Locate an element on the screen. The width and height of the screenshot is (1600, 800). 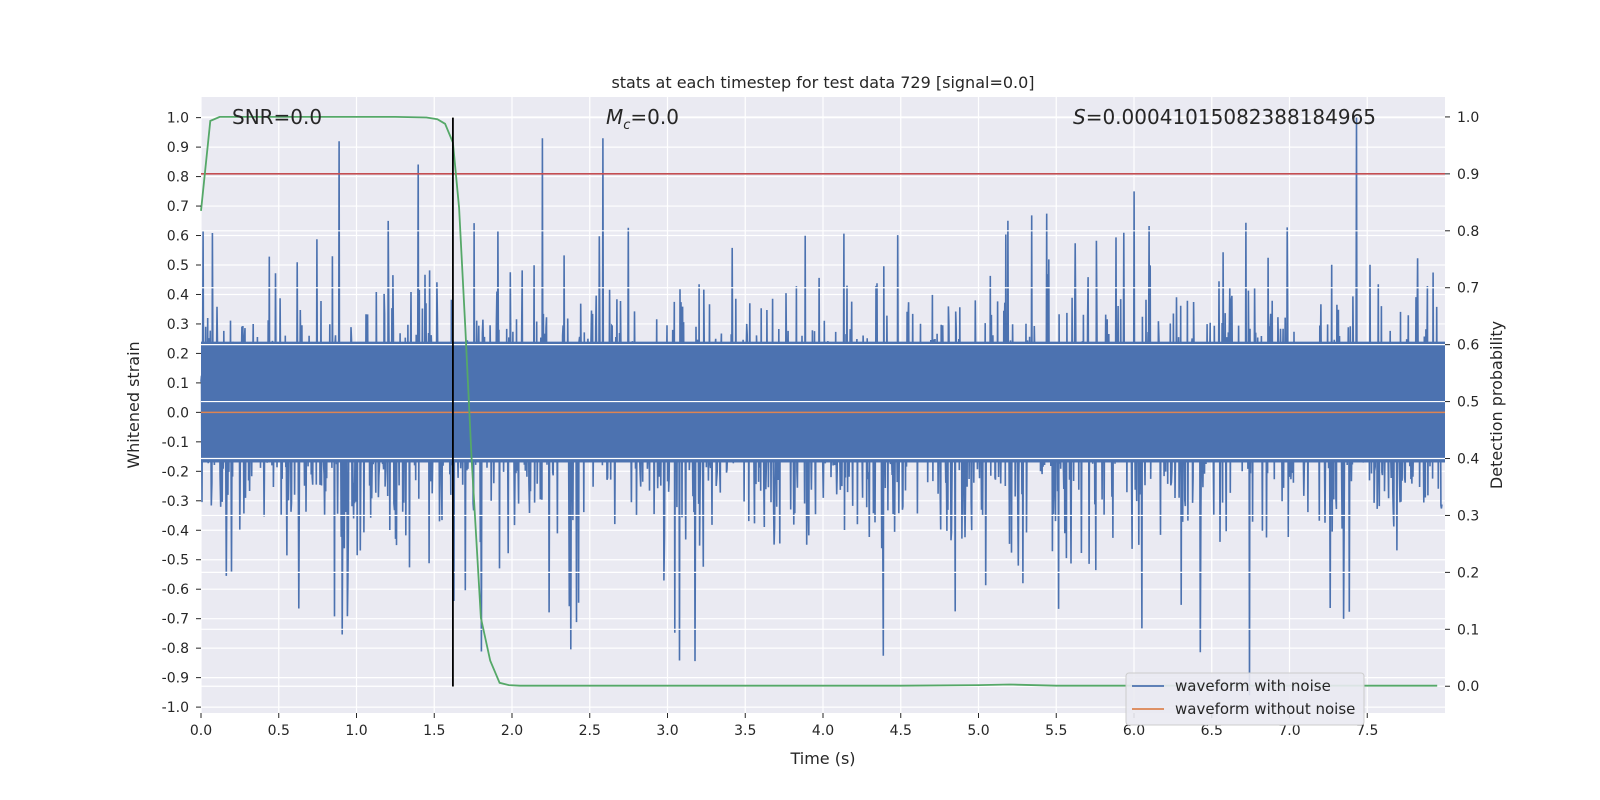
y-tick-label: 0.6 is located at coordinates (178, 237).